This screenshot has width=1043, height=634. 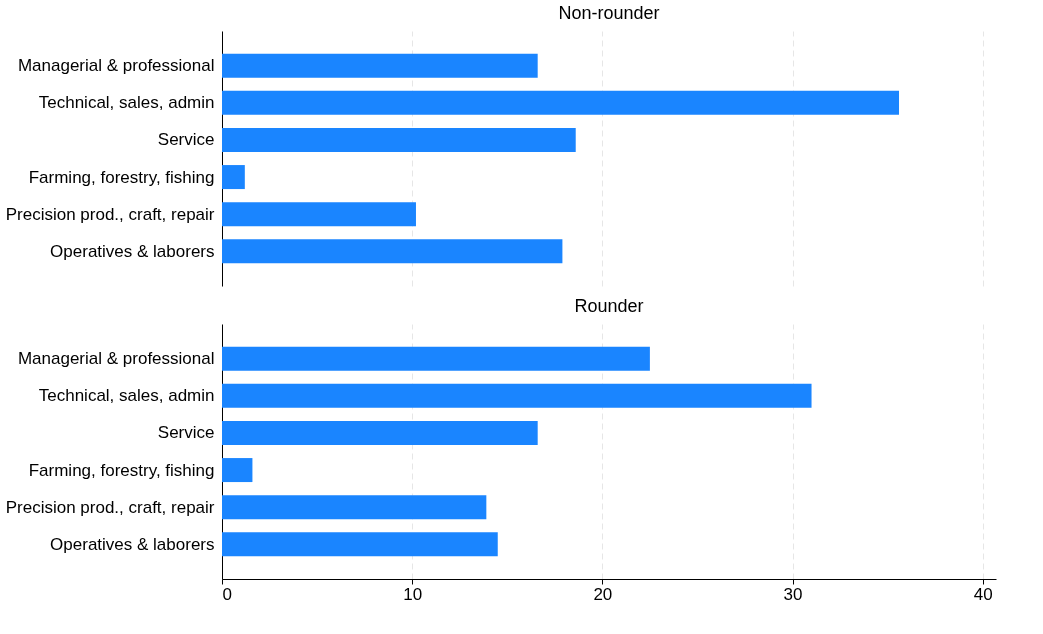 I want to click on chart-title: Rounder, so click(x=609, y=306).